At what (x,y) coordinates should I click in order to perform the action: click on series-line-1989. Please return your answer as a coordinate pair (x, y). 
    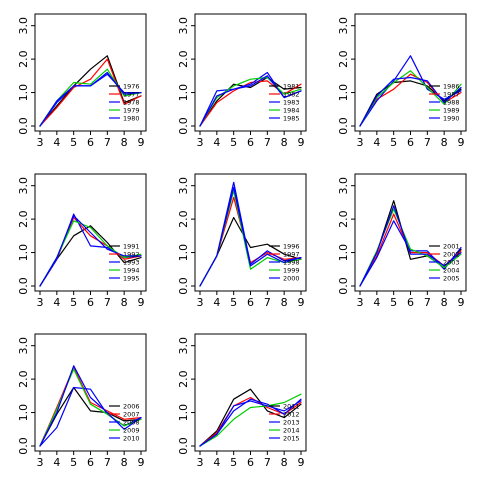
    Looking at the image, I should click on (410, 98).